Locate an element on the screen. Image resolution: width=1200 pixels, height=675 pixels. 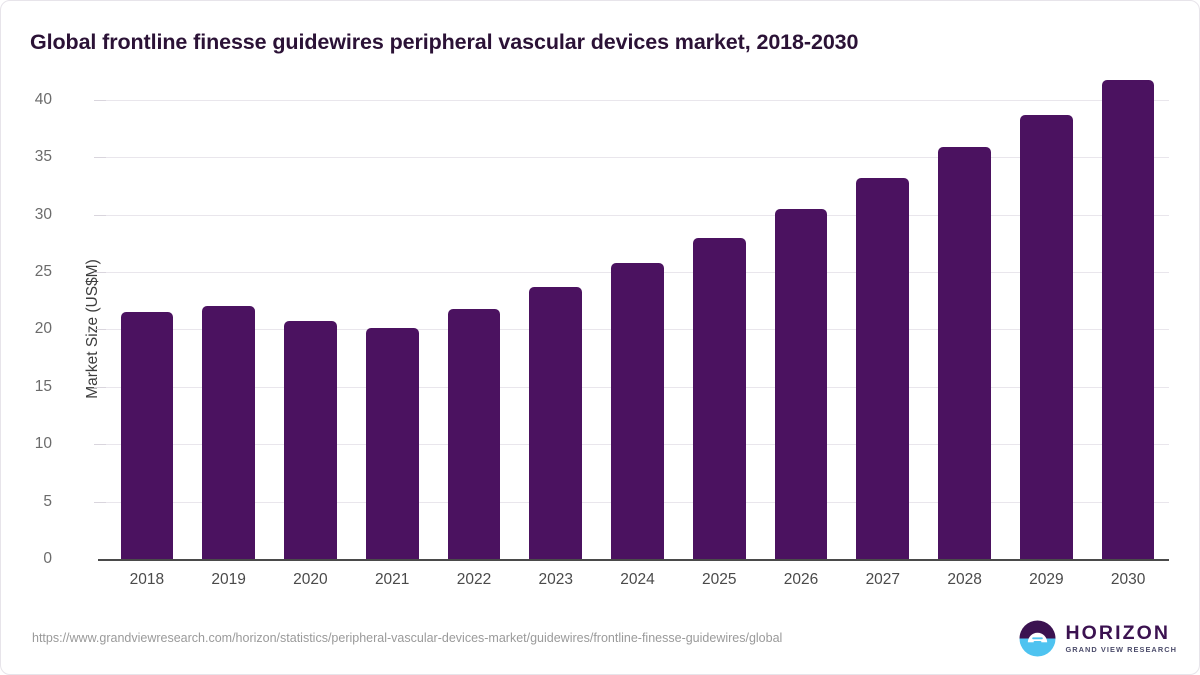
x-axis-tick-label: 2023 is located at coordinates (555, 579).